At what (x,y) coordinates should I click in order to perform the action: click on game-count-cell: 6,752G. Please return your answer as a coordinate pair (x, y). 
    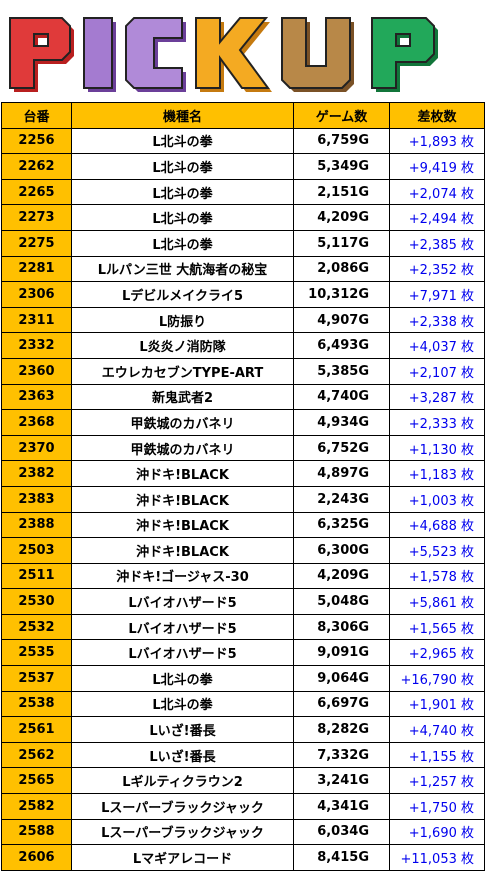
    Looking at the image, I should click on (341, 448).